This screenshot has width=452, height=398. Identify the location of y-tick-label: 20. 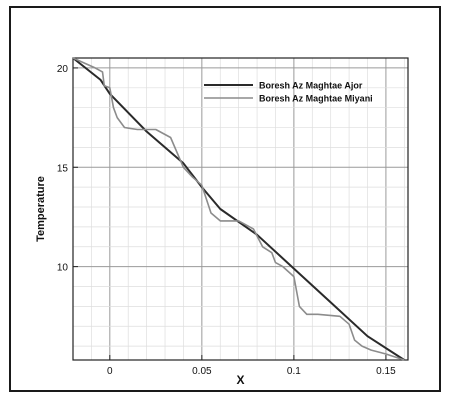
(63, 69).